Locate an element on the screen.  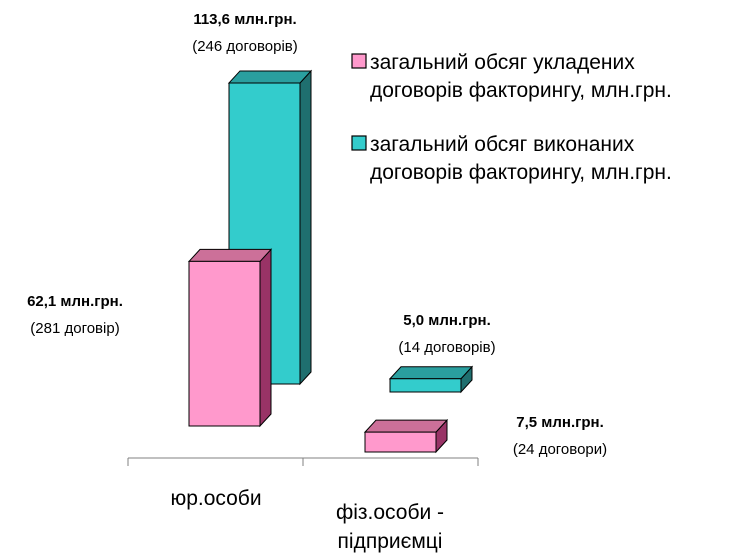
data-label-count-s0-c0: (281 договір) is located at coordinates (74, 328).